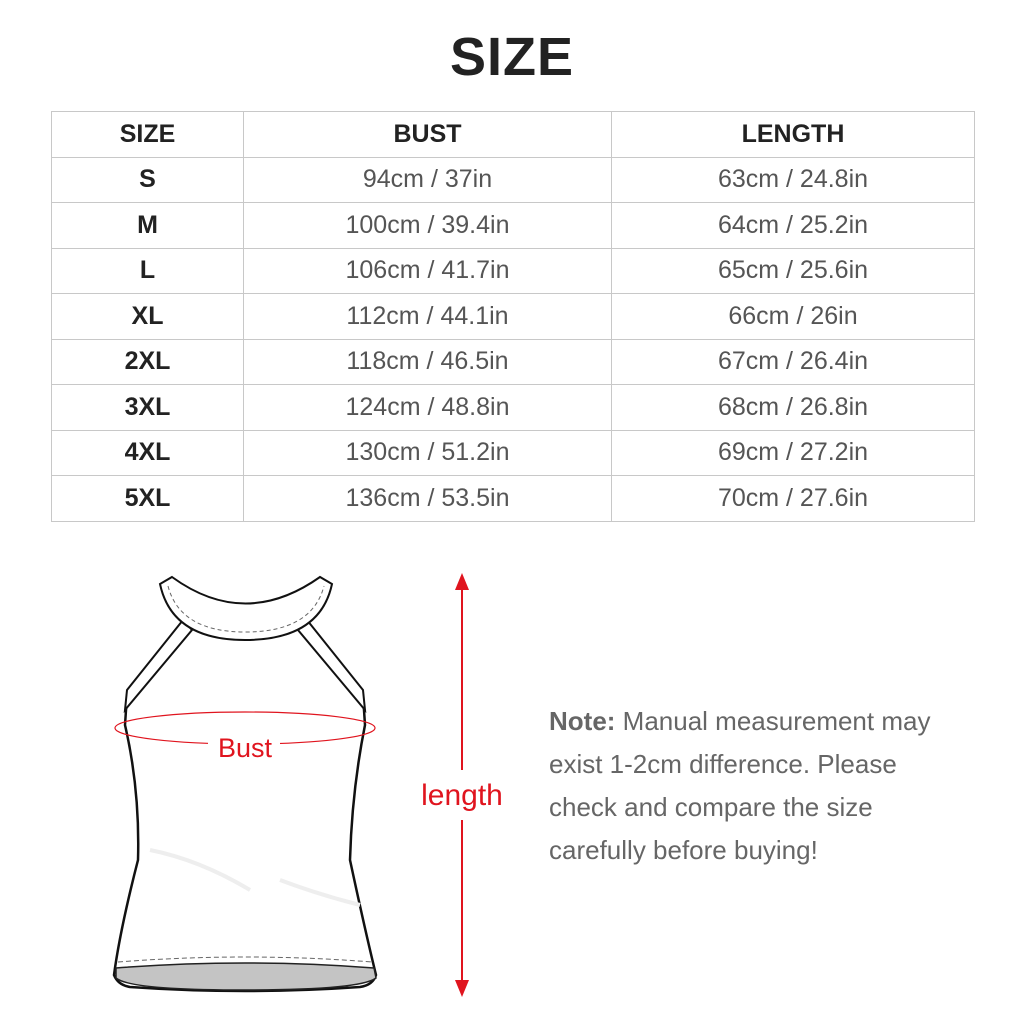 The image size is (1024, 1024). Describe the element at coordinates (246, 608) in the screenshot. I see `neck-band` at that location.